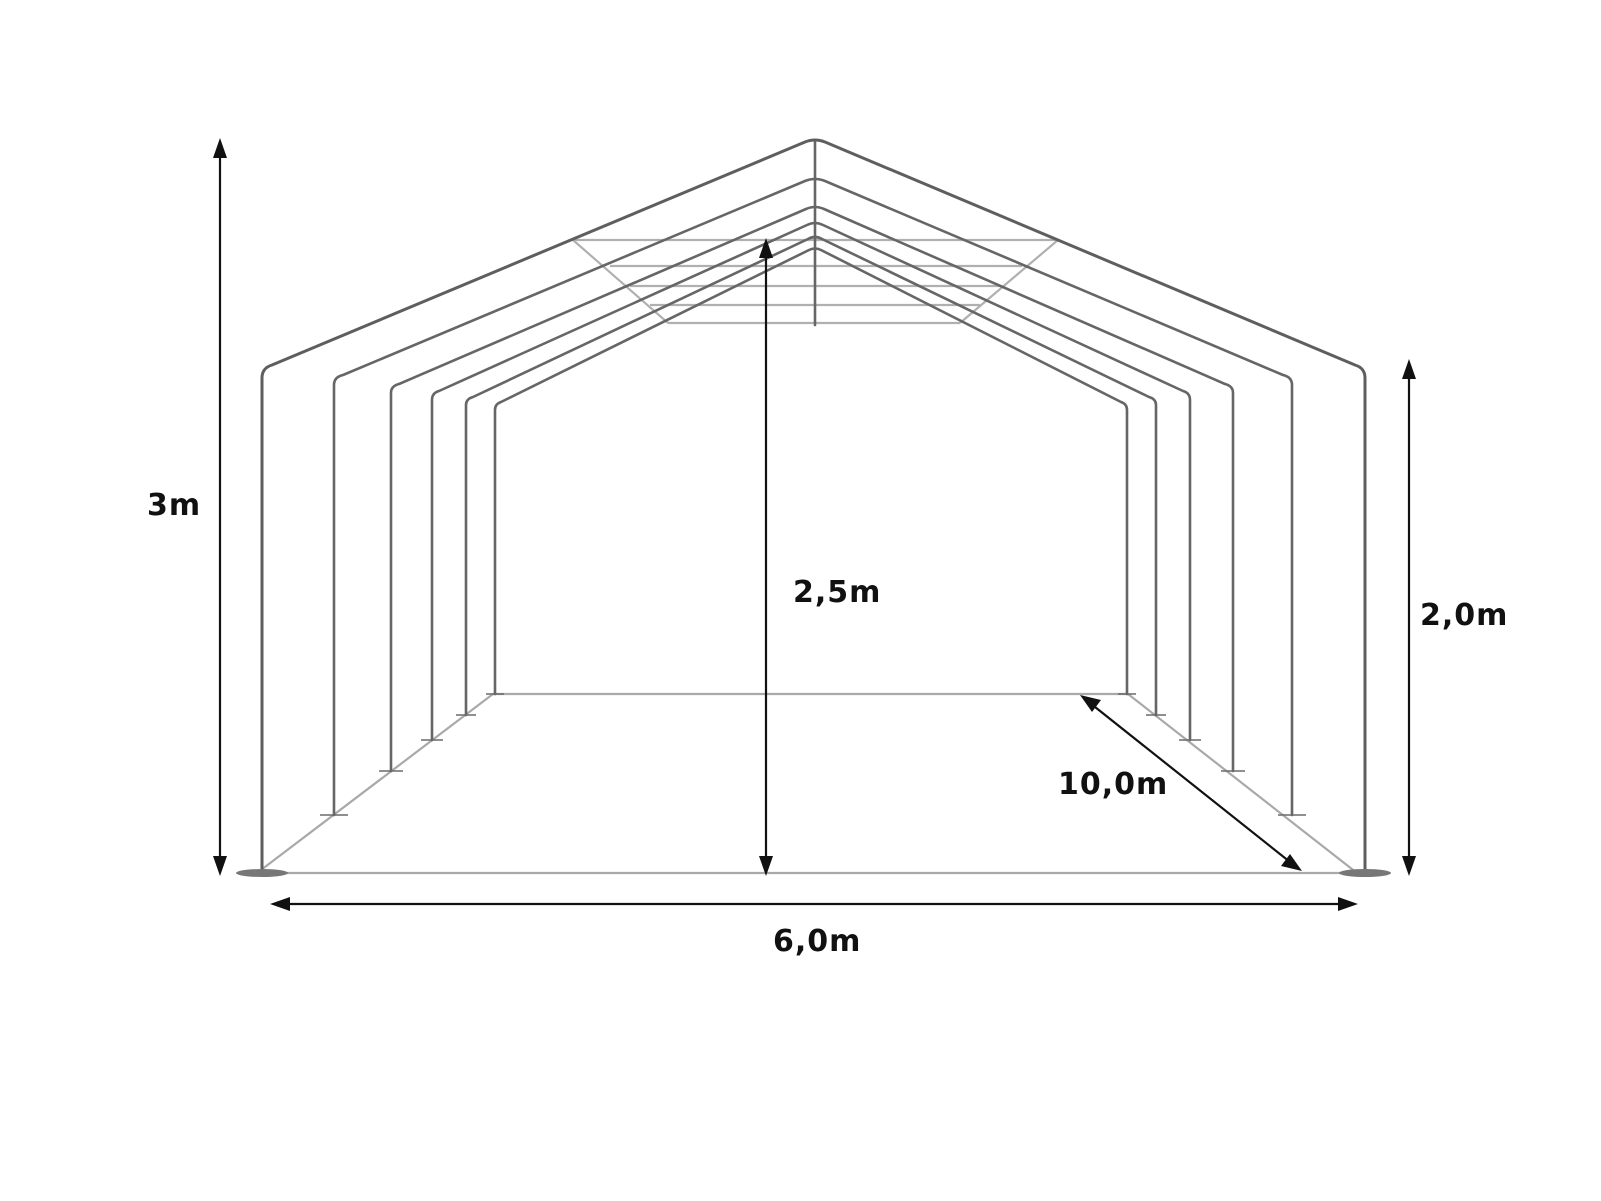 The width and height of the screenshot is (1601, 1201). Describe the element at coordinates (766, 557) in the screenshot. I see `dimension-inner-height` at that location.